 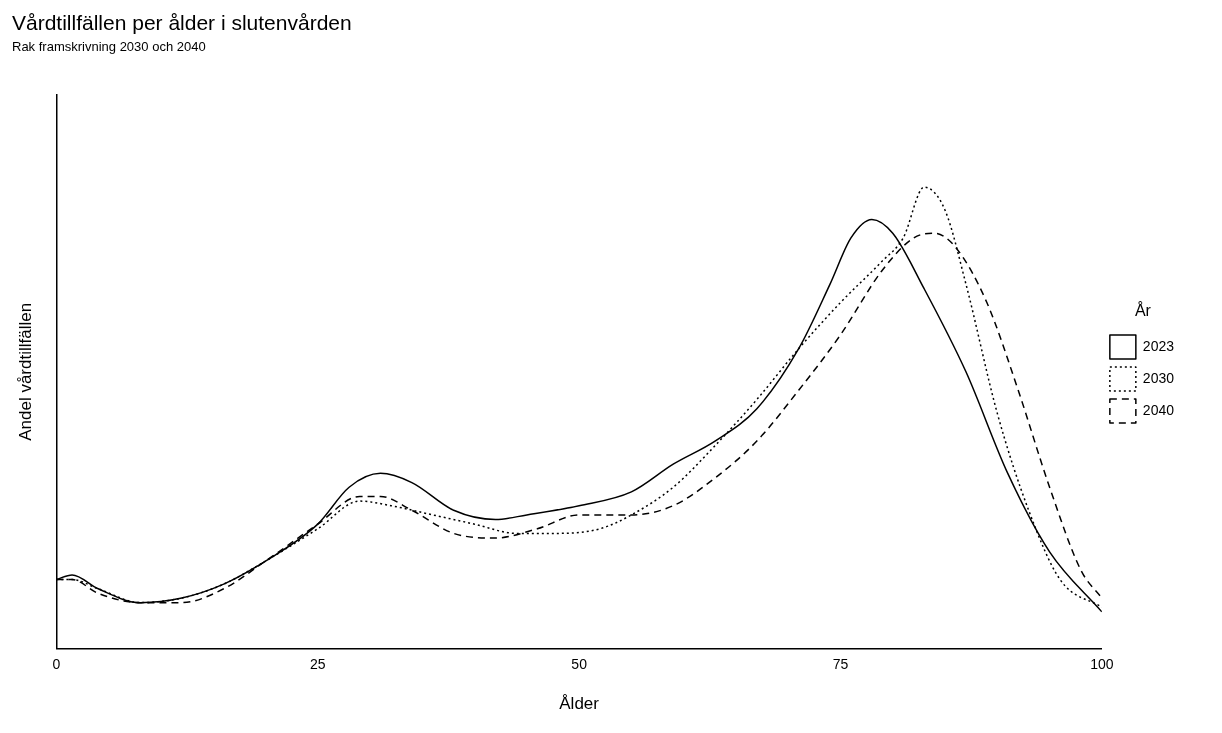 What do you see at coordinates (56, 664) in the screenshot?
I see `x-tick-label: 0` at bounding box center [56, 664].